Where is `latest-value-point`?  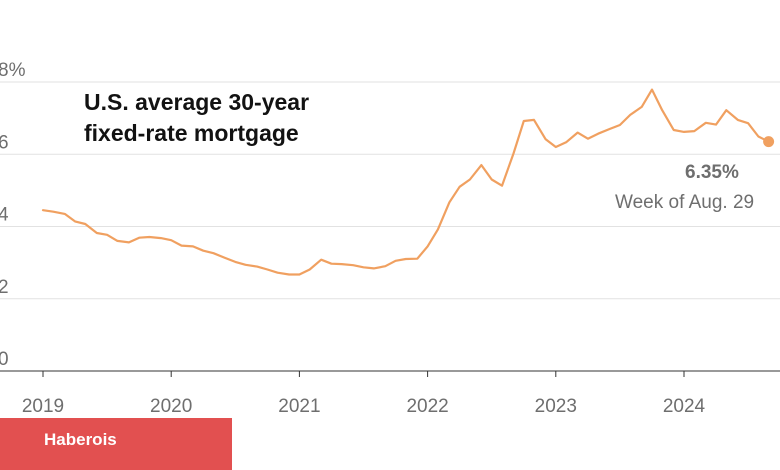 latest-value-point is located at coordinates (769, 142).